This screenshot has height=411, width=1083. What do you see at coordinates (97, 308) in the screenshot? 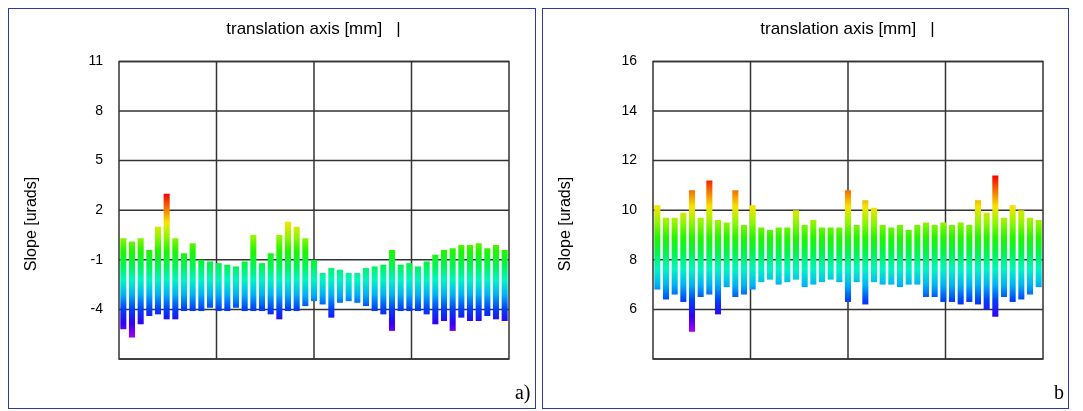
I see `y-tick-label: -4` at bounding box center [97, 308].